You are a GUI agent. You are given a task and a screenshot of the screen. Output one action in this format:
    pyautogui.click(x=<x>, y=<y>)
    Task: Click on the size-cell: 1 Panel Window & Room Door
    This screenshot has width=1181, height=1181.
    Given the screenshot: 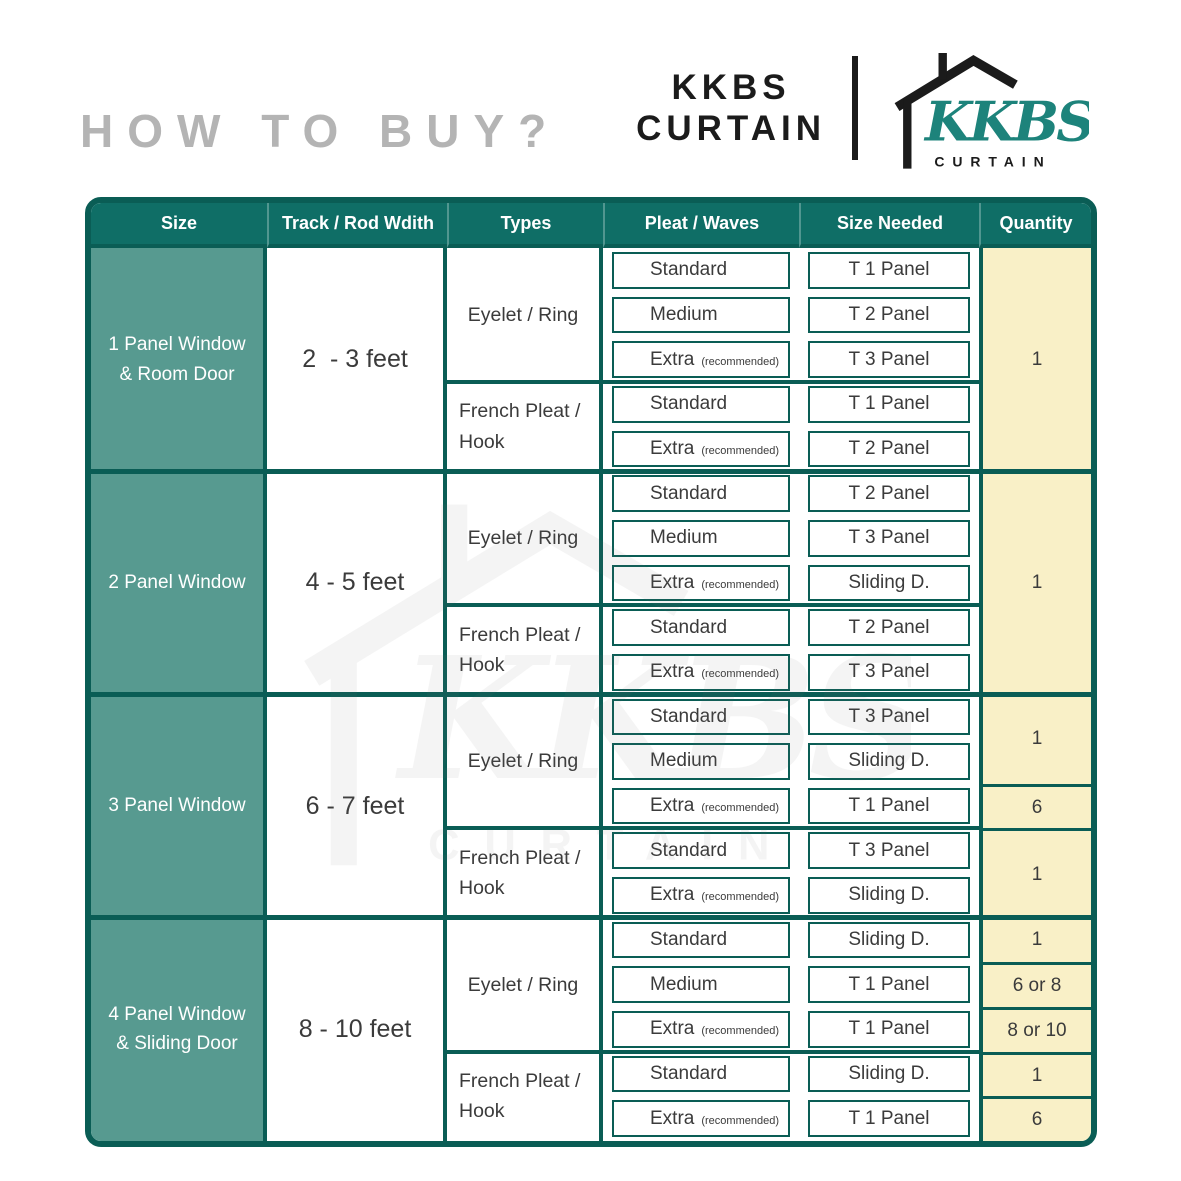 What is the action you would take?
    pyautogui.click(x=179, y=360)
    